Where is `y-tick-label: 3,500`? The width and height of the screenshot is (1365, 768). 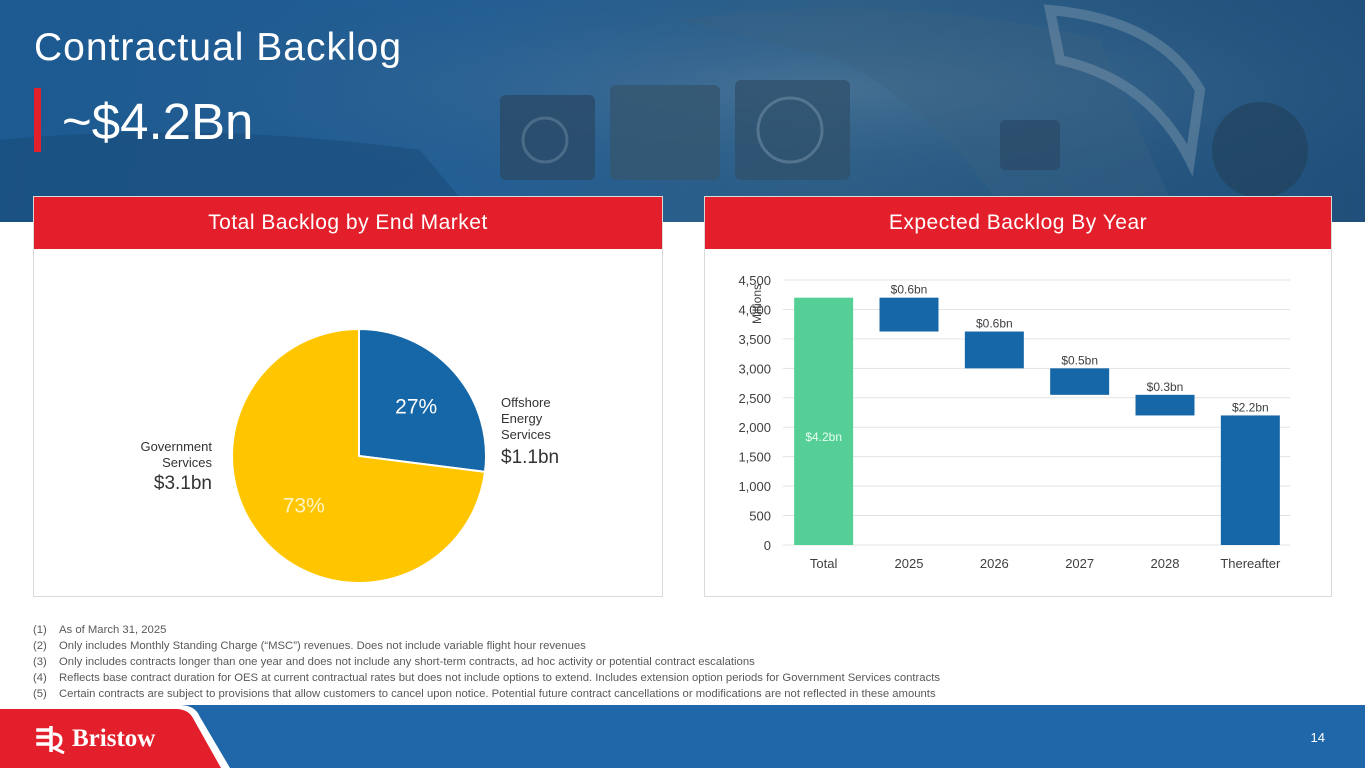
y-tick-label: 3,500 is located at coordinates (754, 339).